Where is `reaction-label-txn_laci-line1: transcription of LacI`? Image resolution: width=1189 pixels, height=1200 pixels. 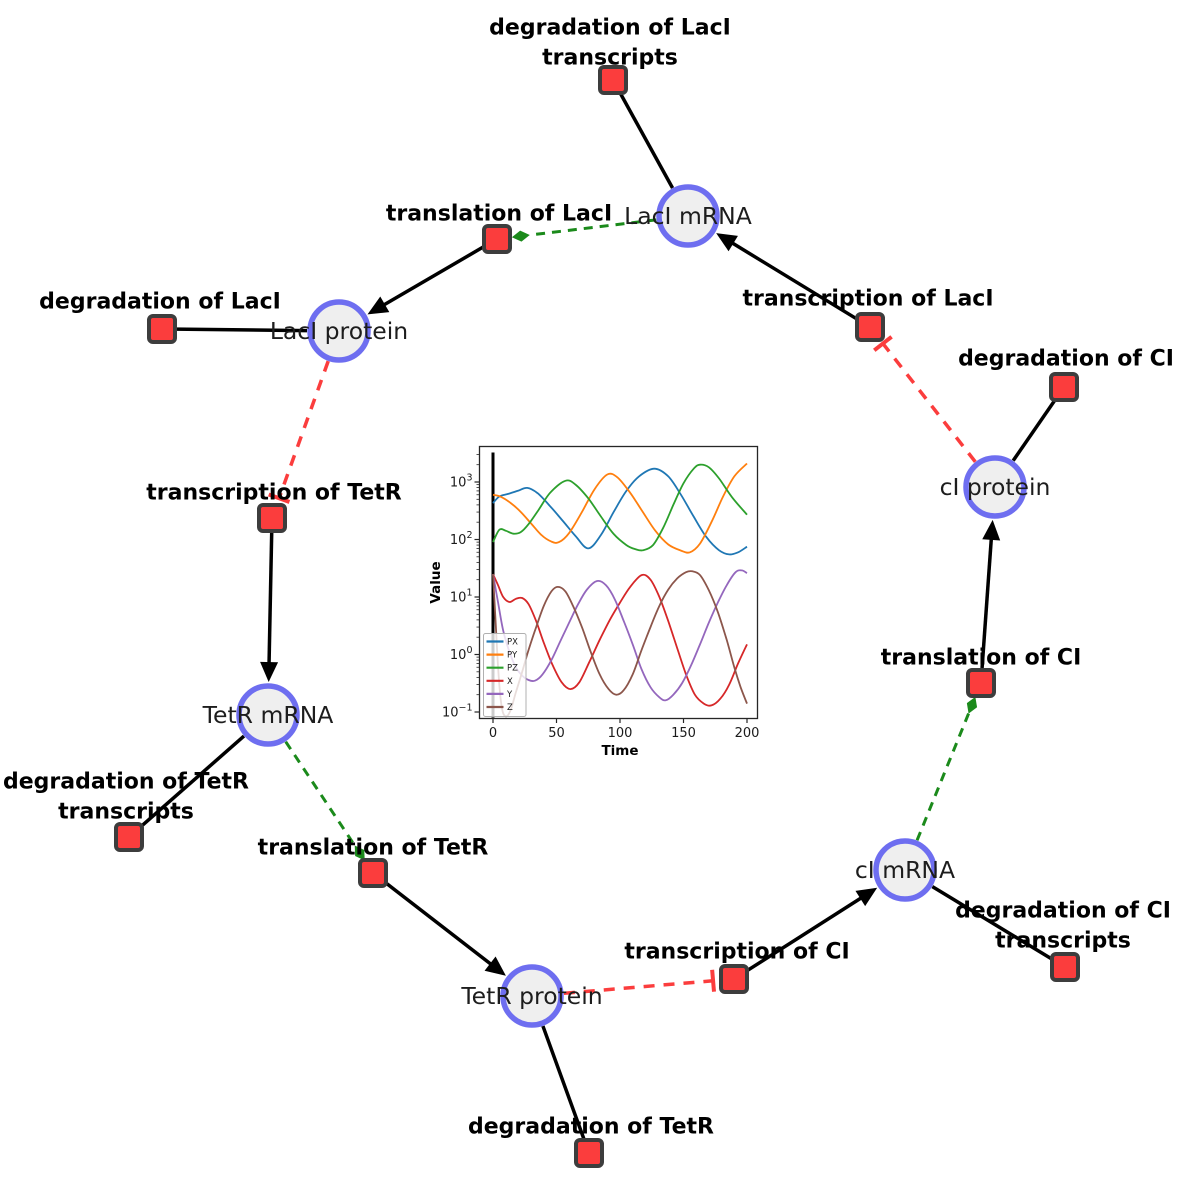 reaction-label-txn_laci-line1: transcription of LacI is located at coordinates (867, 299).